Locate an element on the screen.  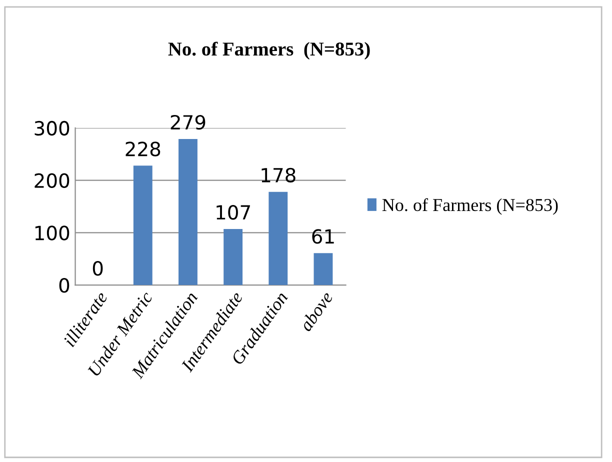
data-label: 0 is located at coordinates (97, 268).